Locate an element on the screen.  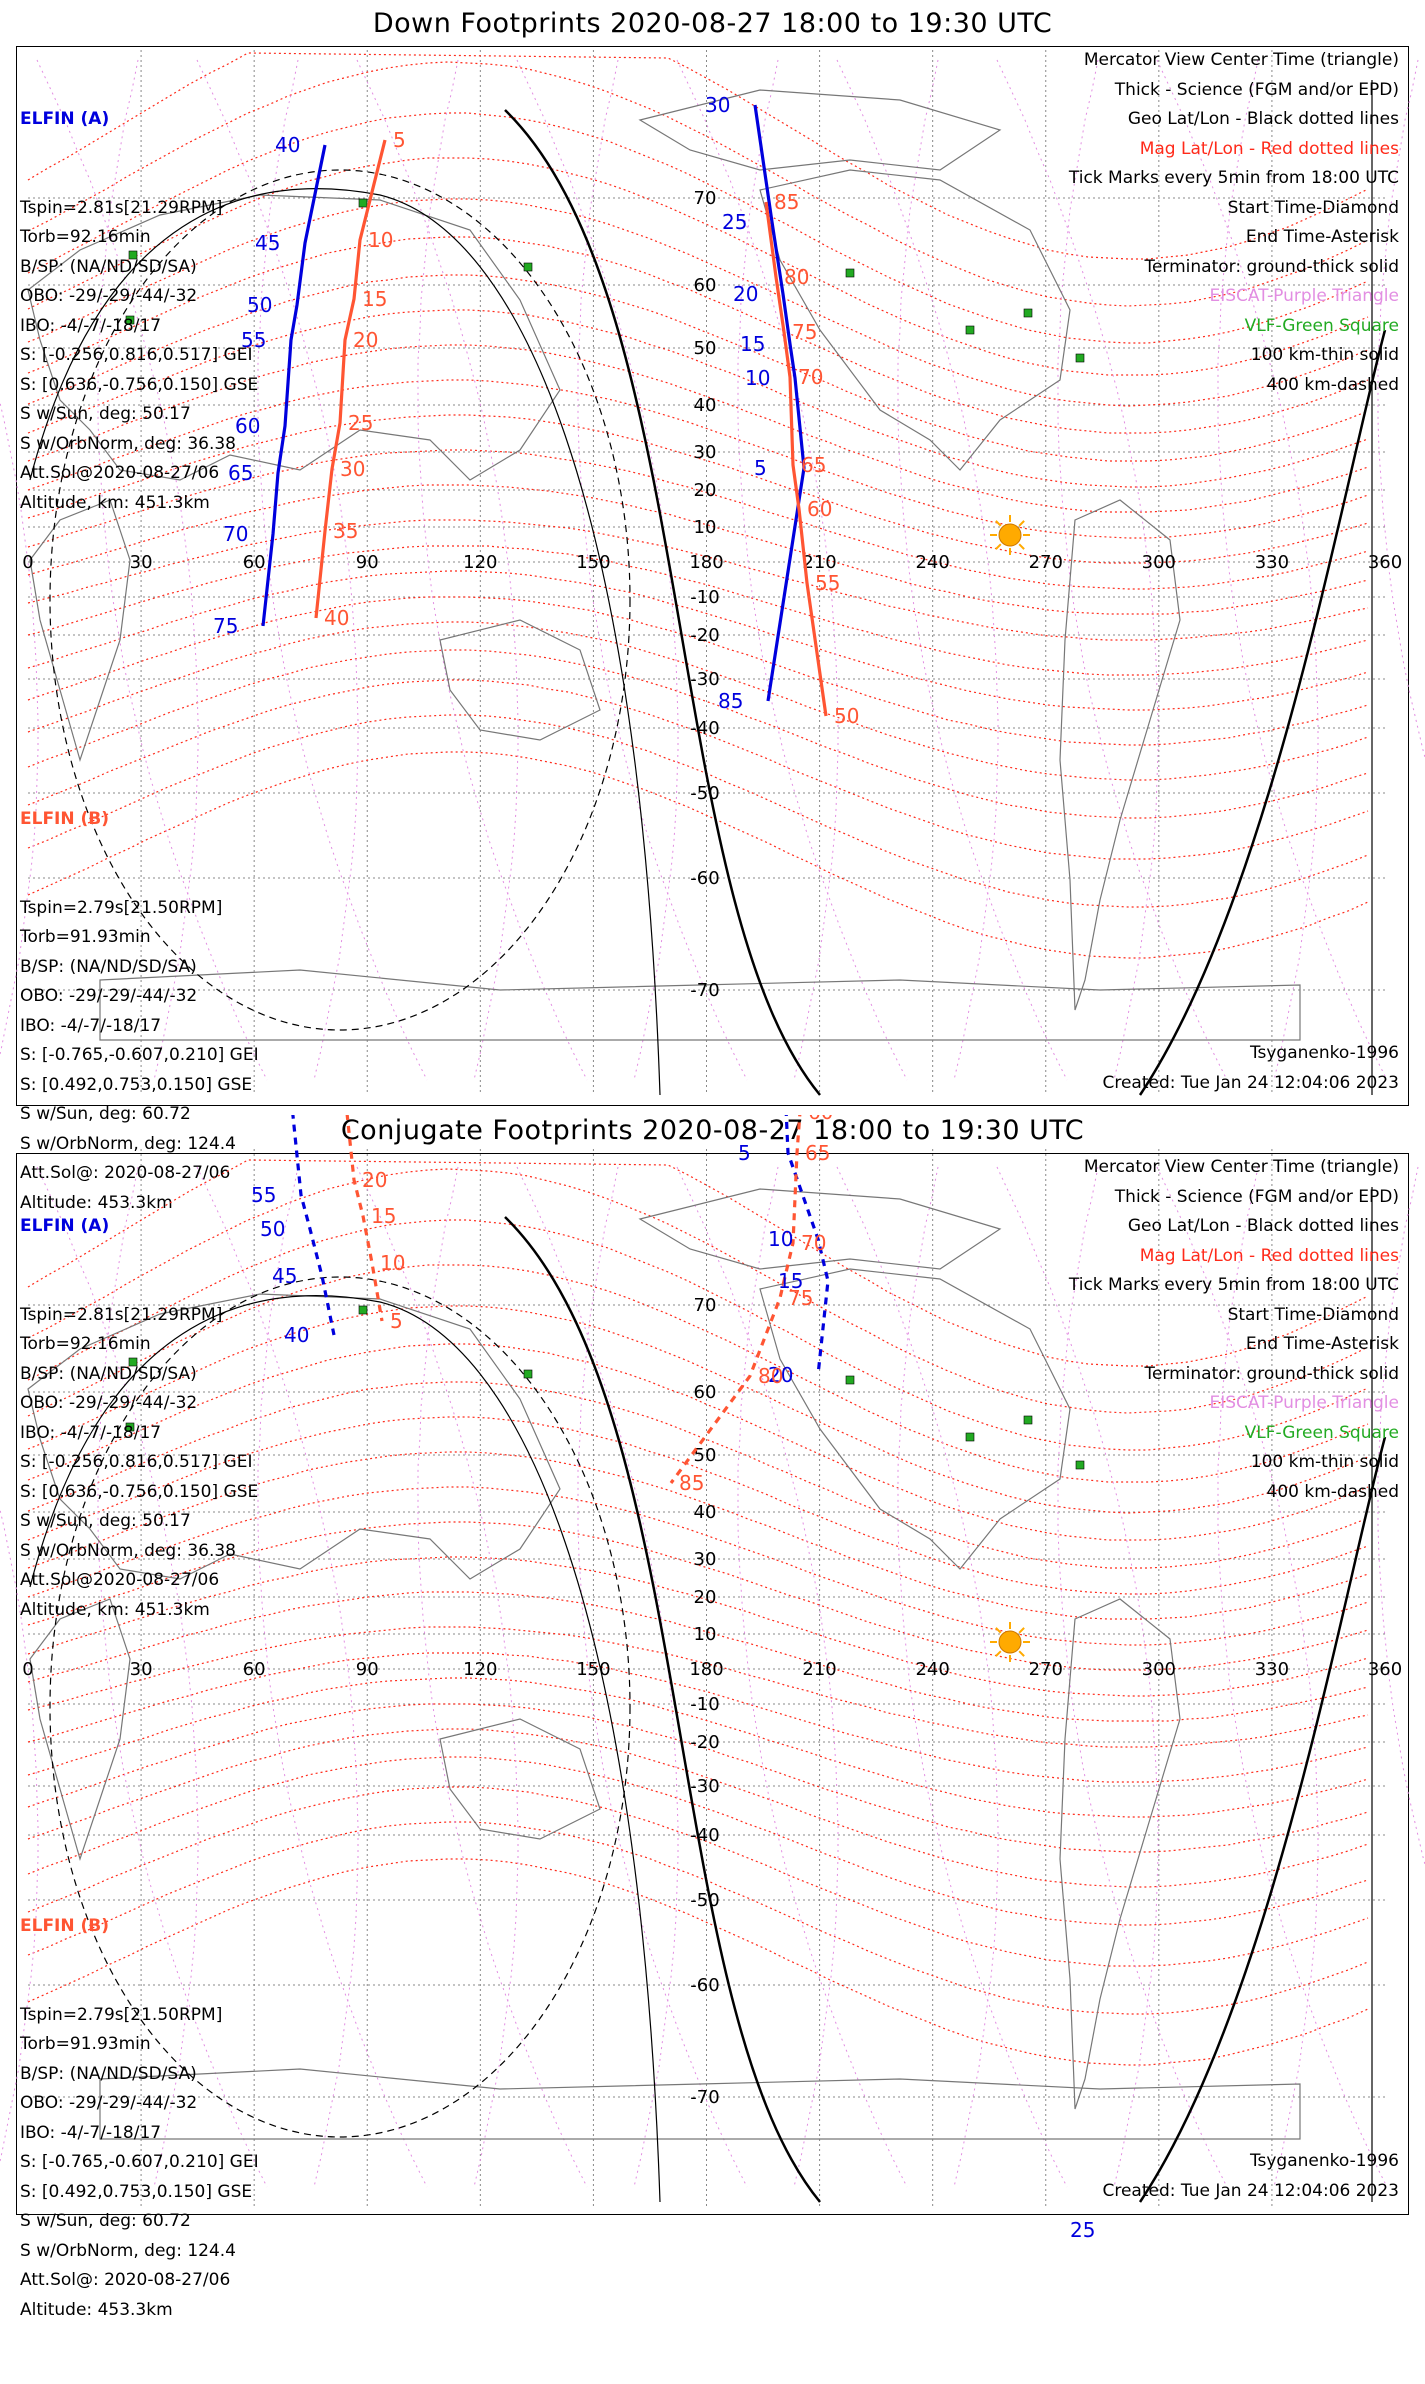
elfin-b-time-label: 30 is located at coordinates (352, 469).